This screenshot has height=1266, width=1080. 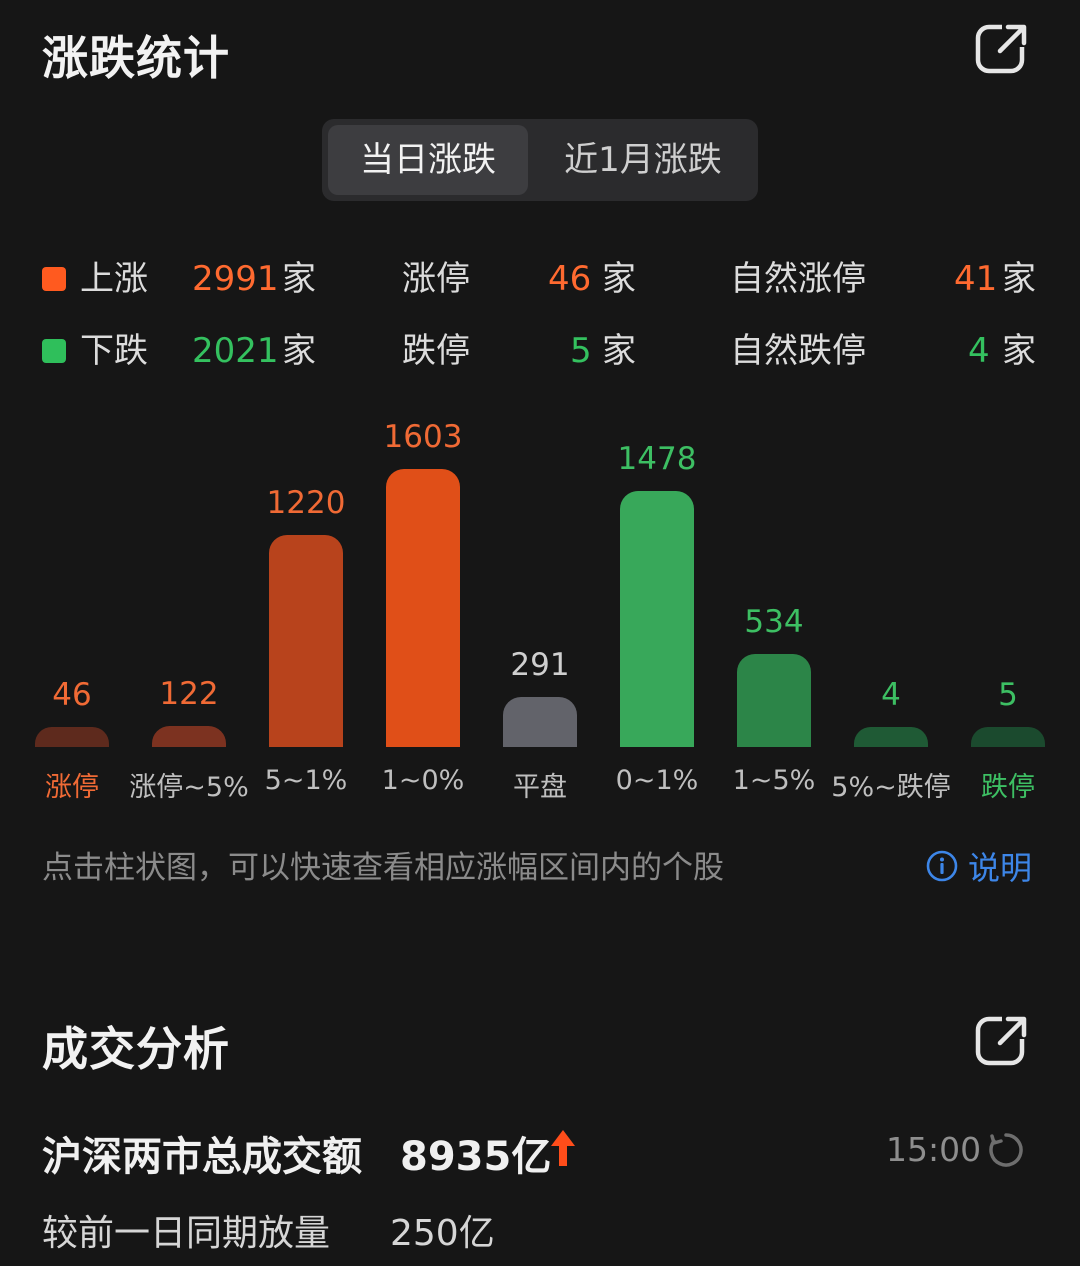 I want to click on limit-down-unit: 家, so click(x=619, y=351).